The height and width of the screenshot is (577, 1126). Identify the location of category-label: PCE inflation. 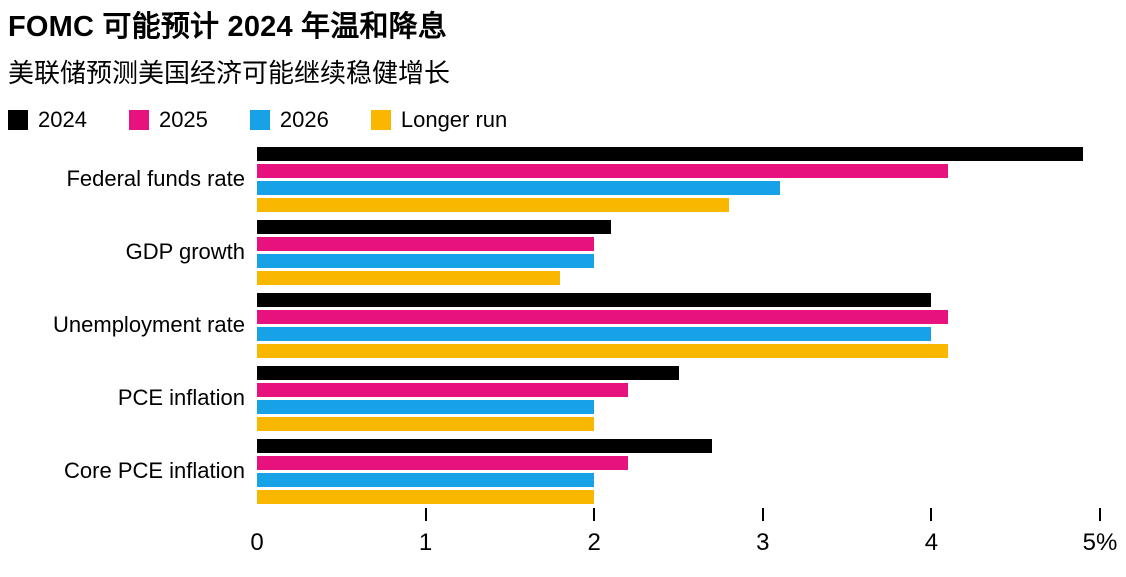
(181, 398).